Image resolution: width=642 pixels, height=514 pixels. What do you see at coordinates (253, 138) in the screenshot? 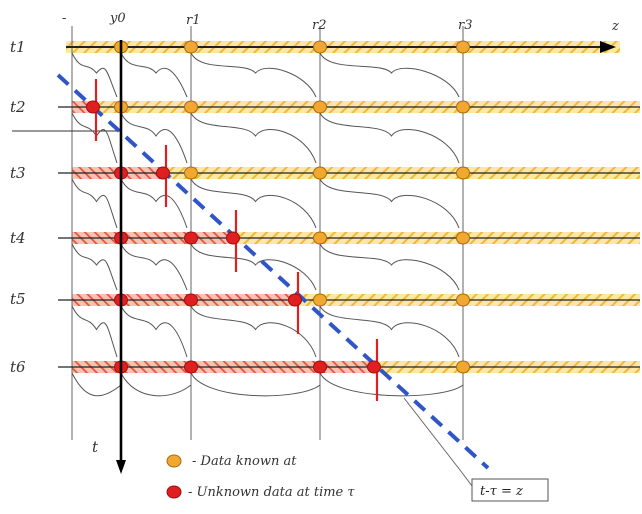
I see `arrow-r2-c3` at bounding box center [253, 138].